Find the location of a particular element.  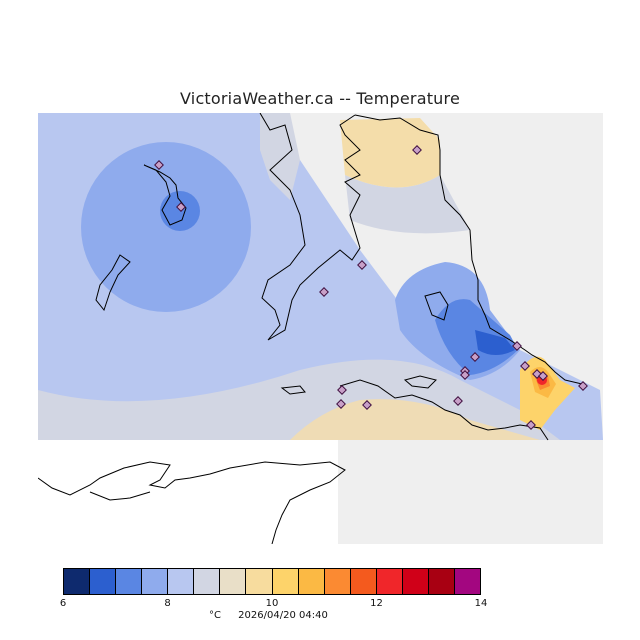

temperature-colorbar is located at coordinates (272, 581).